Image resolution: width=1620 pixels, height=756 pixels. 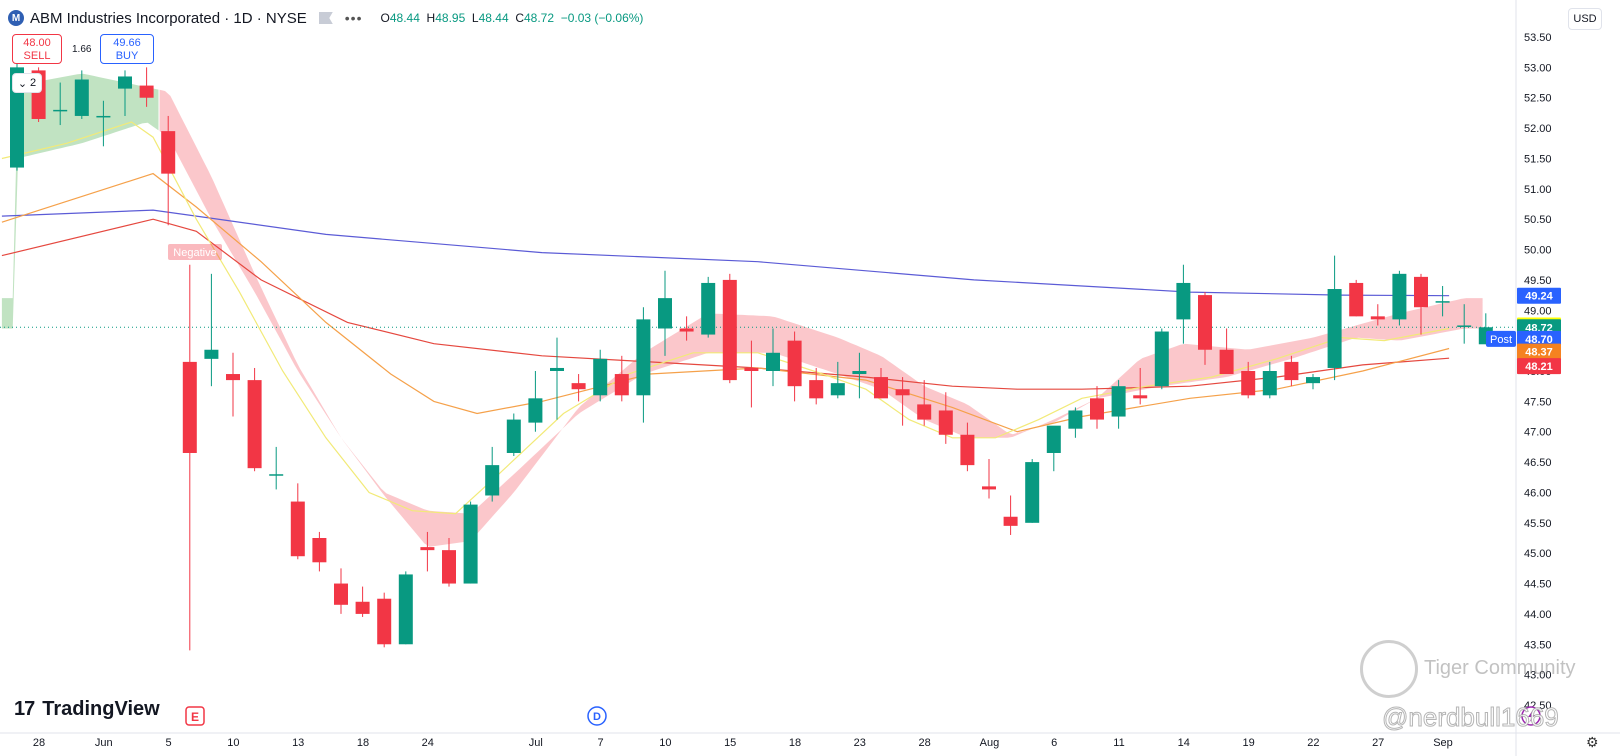 What do you see at coordinates (1248, 743) in the screenshot?
I see `x-tick-label: 19` at bounding box center [1248, 743].